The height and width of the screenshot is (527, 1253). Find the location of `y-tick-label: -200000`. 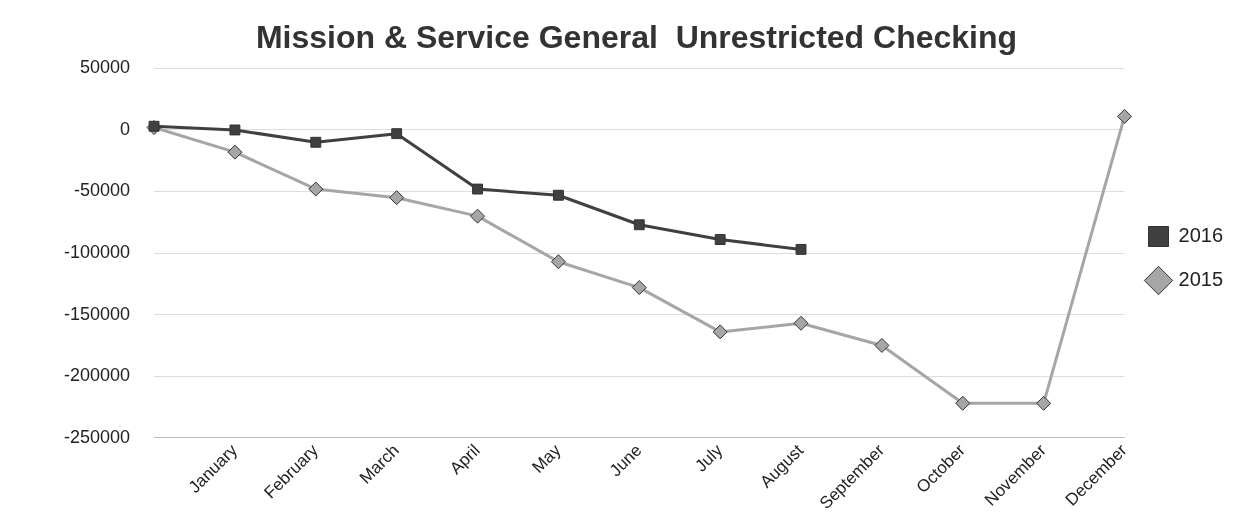

y-tick-label: -200000 is located at coordinates (97, 375).